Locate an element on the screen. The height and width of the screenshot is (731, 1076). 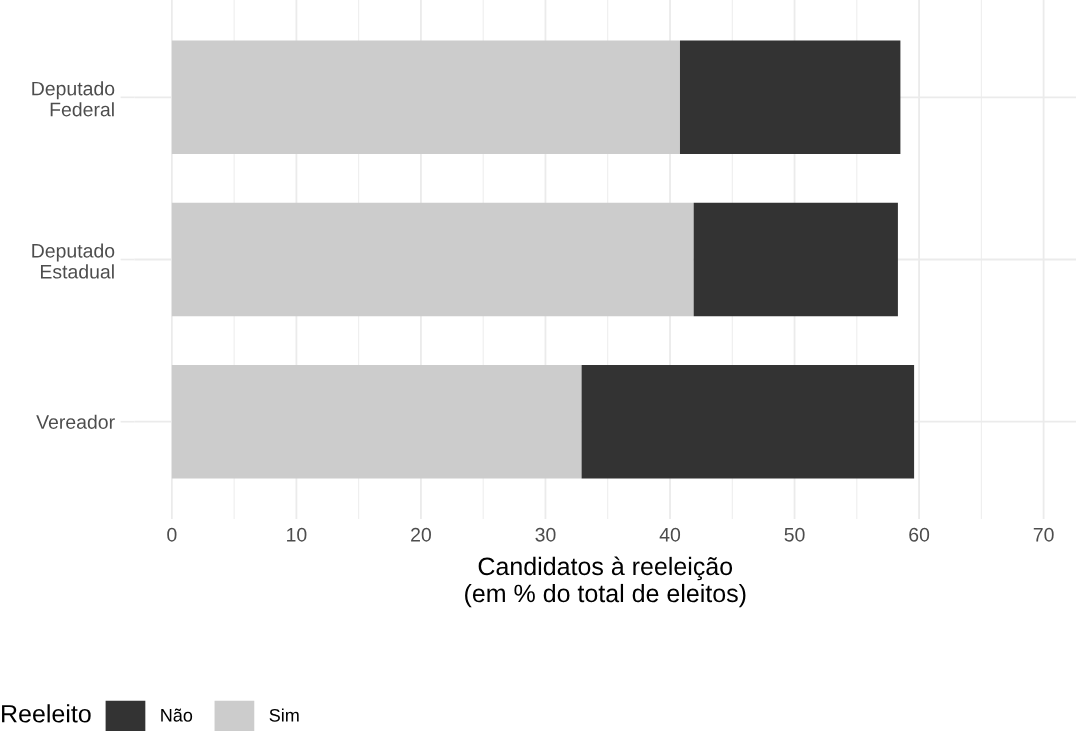
y-tick-label: Deputado Federal is located at coordinates (73, 99).